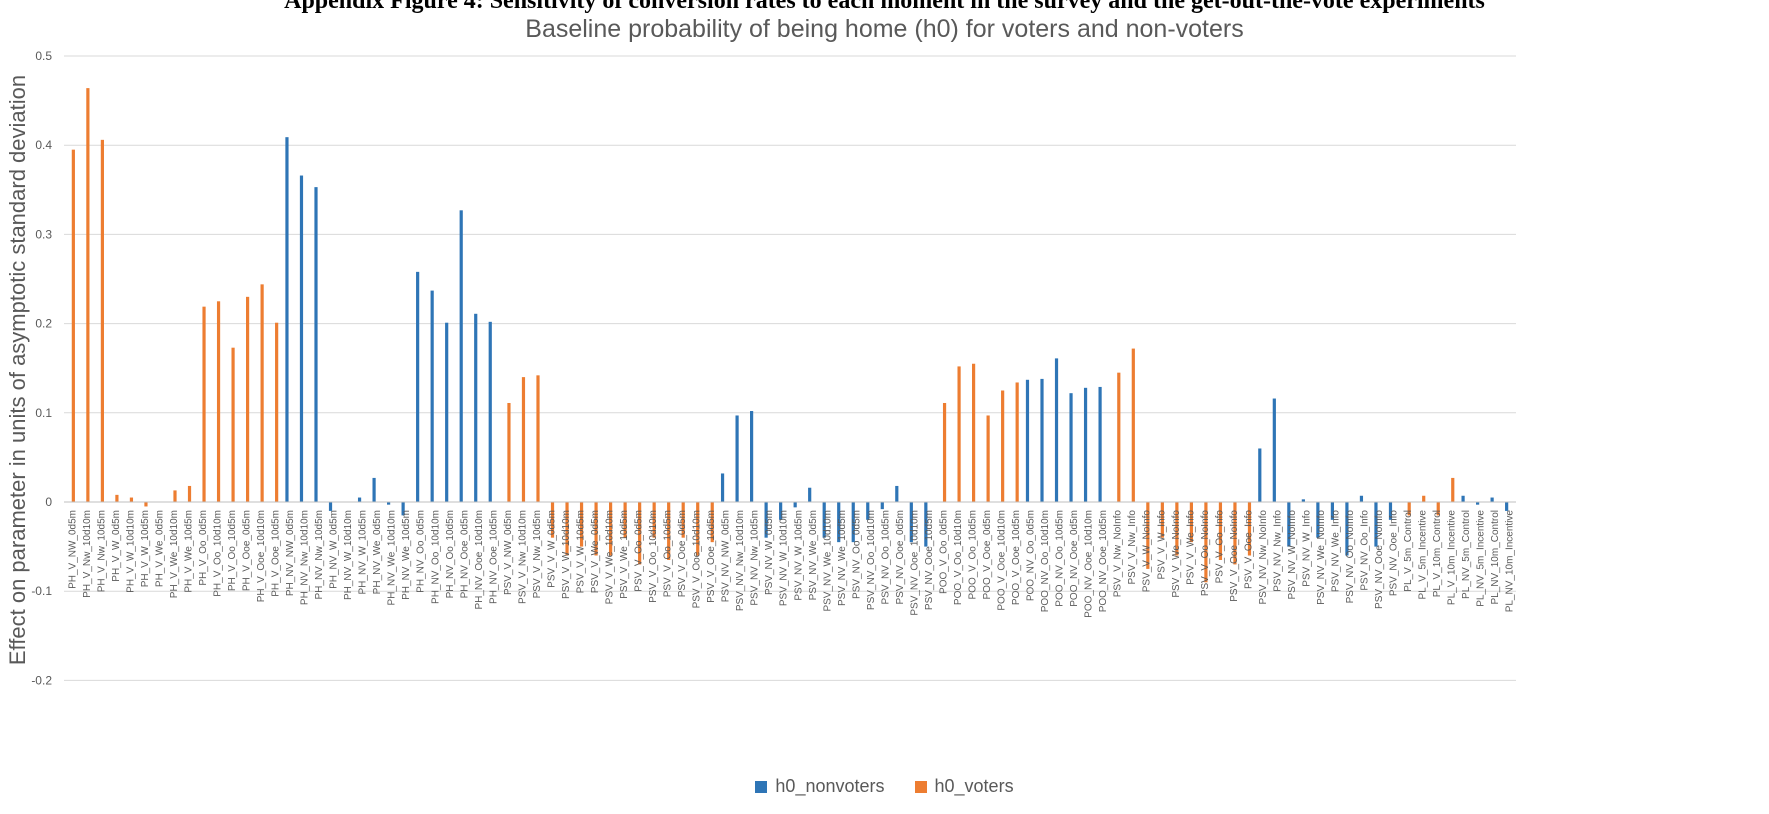  Describe the element at coordinates (43, 324) in the screenshot. I see `y-tick-label: 0.2` at that location.